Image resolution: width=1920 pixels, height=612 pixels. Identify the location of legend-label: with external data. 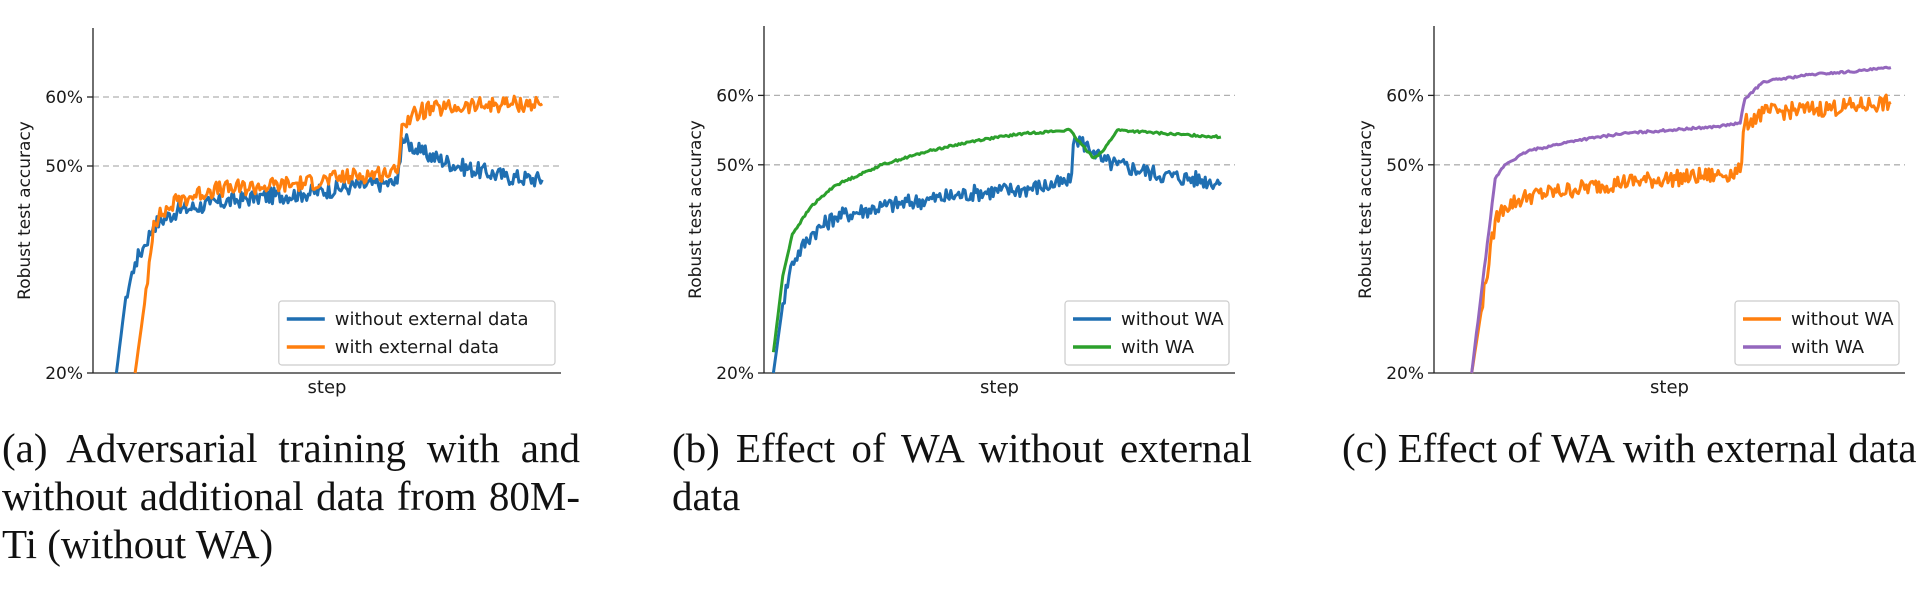
(417, 347).